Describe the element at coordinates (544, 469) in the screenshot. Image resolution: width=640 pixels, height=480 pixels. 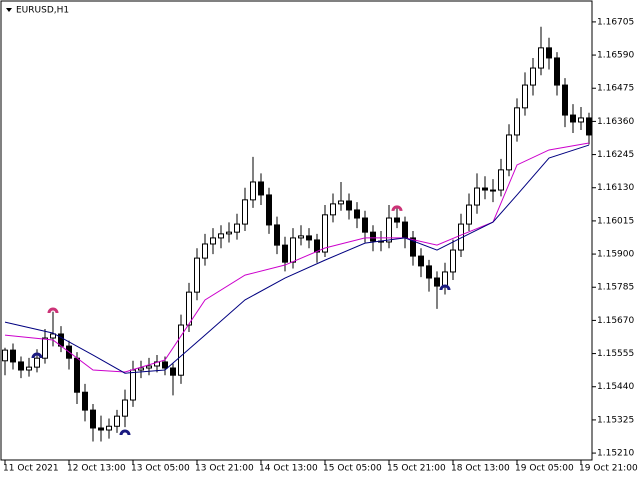
I see `x-tick-label: 19 Oct 05:00` at that location.